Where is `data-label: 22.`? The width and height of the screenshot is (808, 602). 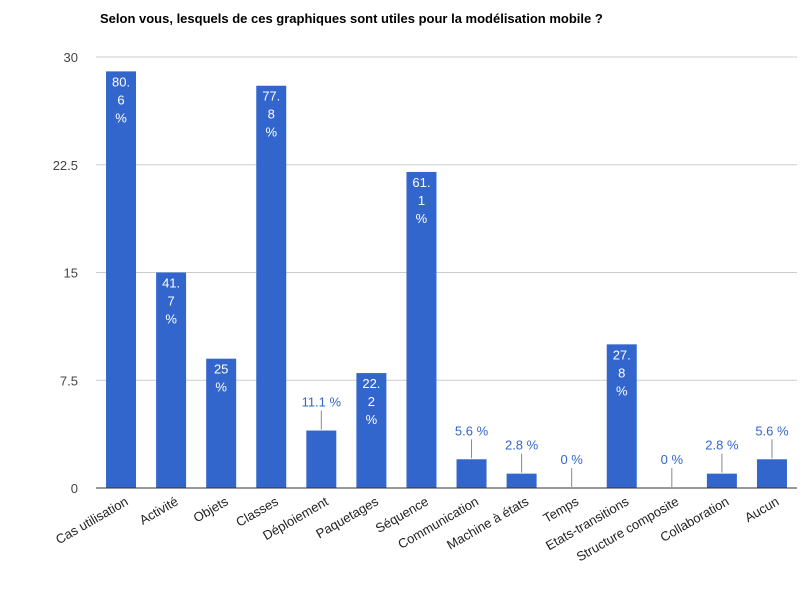
data-label: 22. is located at coordinates (371, 383).